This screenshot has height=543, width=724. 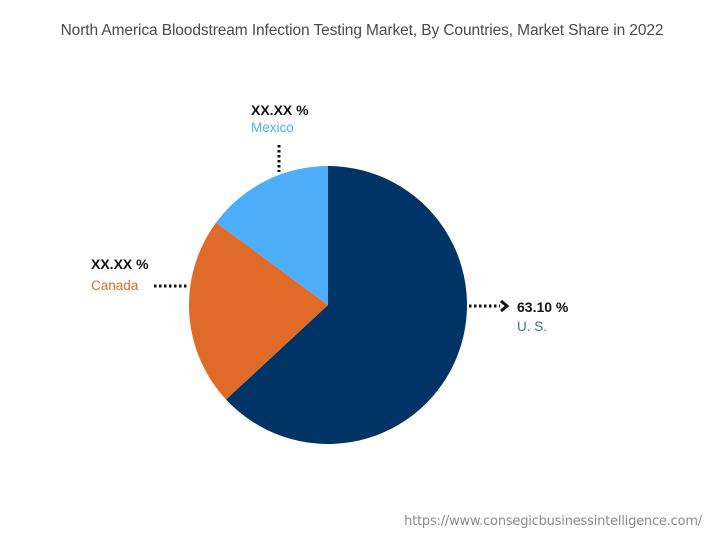 I want to click on mexico-value: XX.XX %, so click(x=280, y=110).